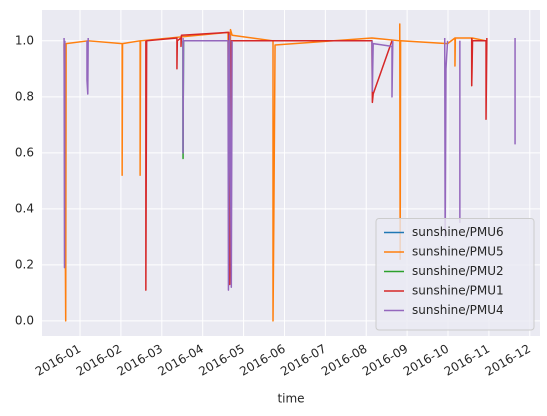 The image size is (547, 416). I want to click on x-tick-label: 2016-06, so click(262, 360).